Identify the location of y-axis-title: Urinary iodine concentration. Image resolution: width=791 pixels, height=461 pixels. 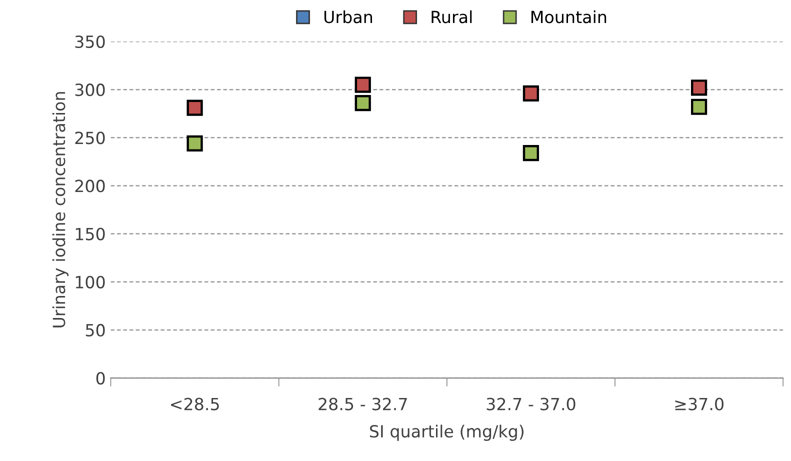
(60, 210).